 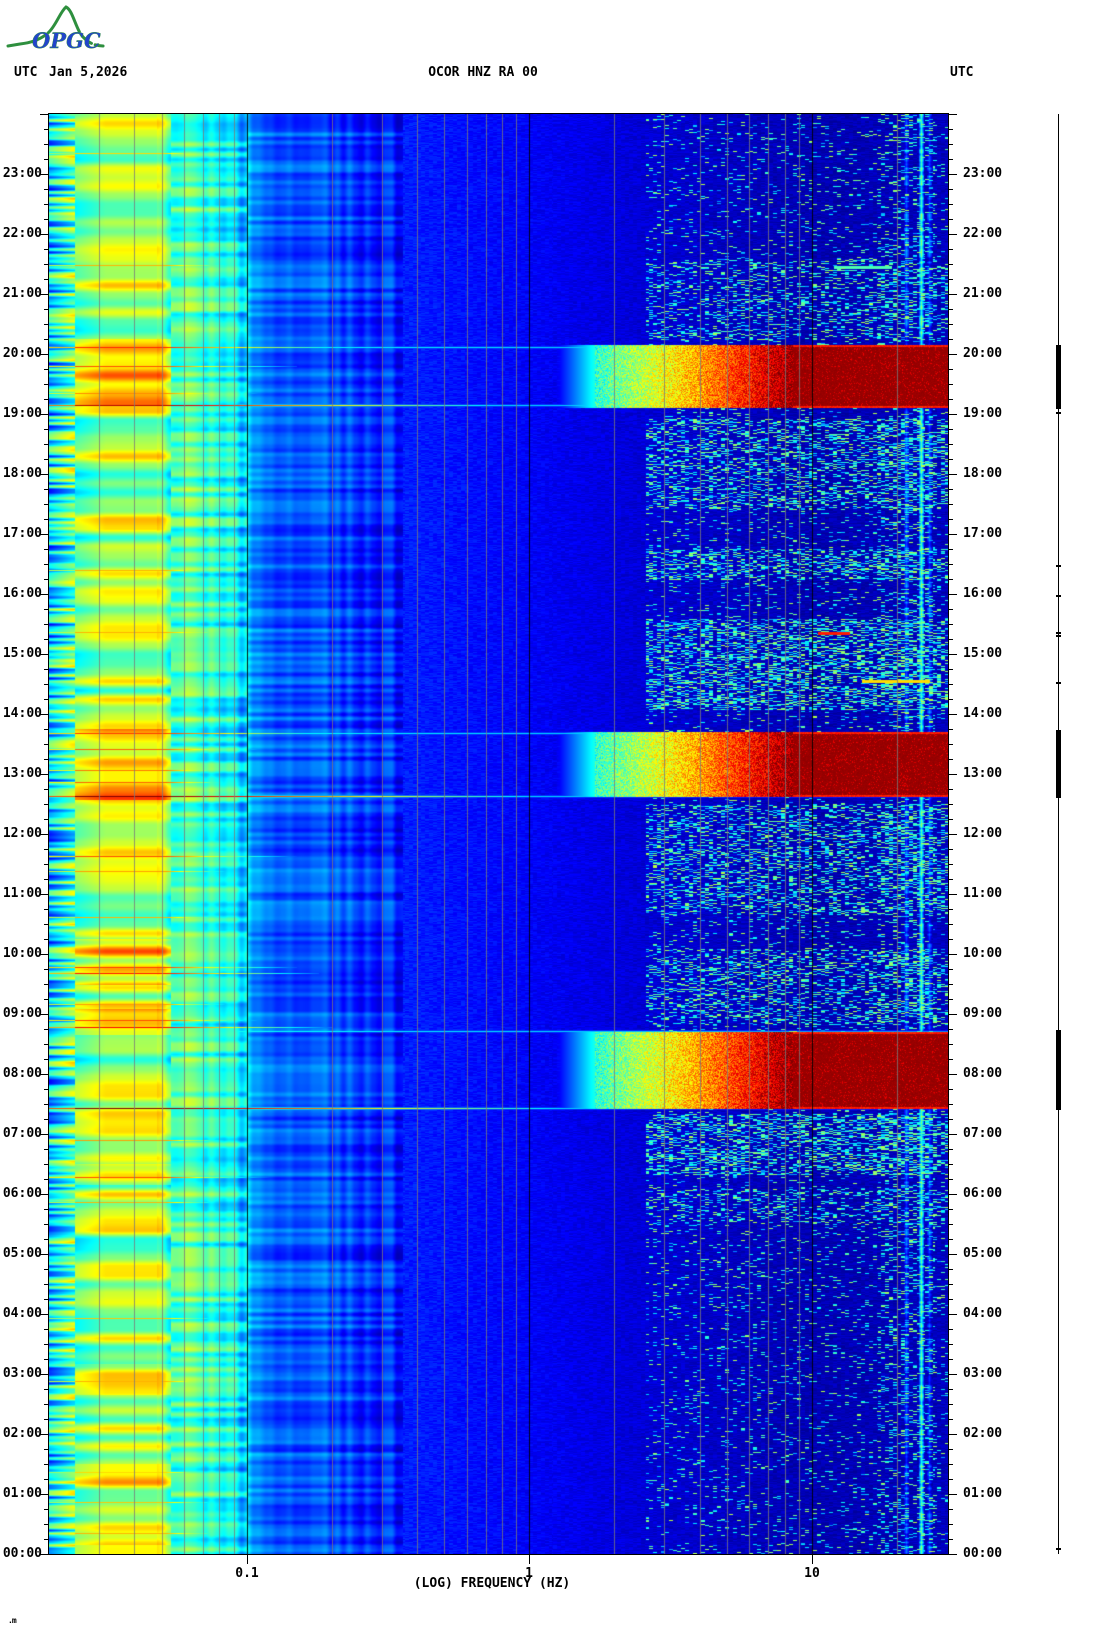 I want to click on hour-label-left: 16:00, so click(x=22, y=593).